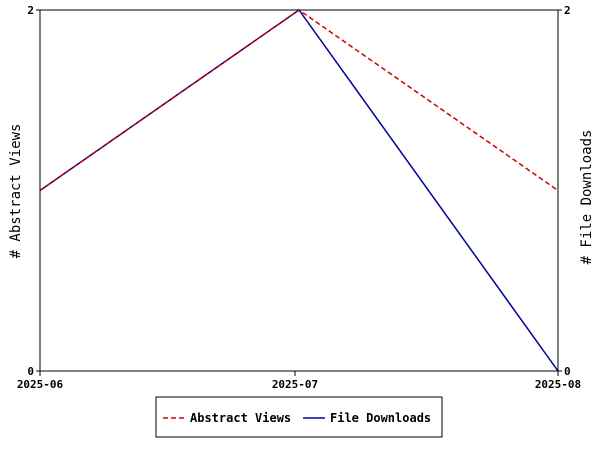 This screenshot has width=600, height=450. What do you see at coordinates (16, 191) in the screenshot?
I see `y-left-axis-label: # Abstract Views` at bounding box center [16, 191].